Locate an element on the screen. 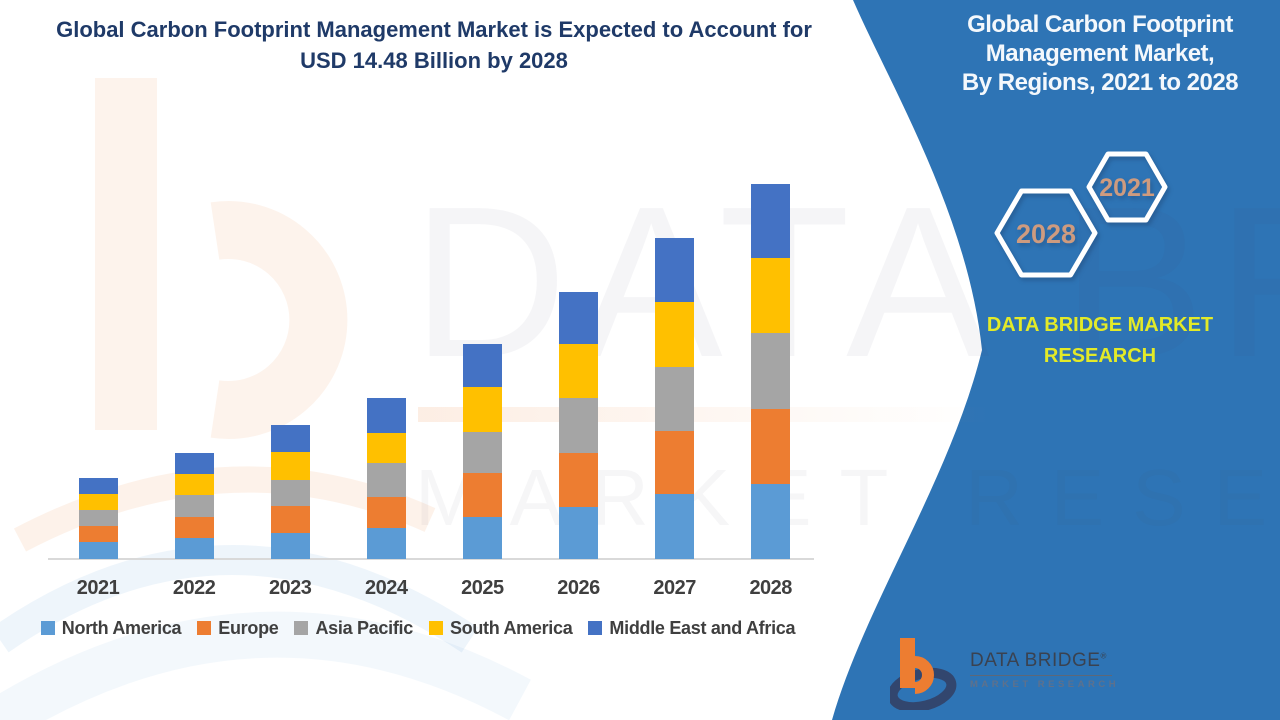  legend-item-europe: Europe is located at coordinates (238, 628).